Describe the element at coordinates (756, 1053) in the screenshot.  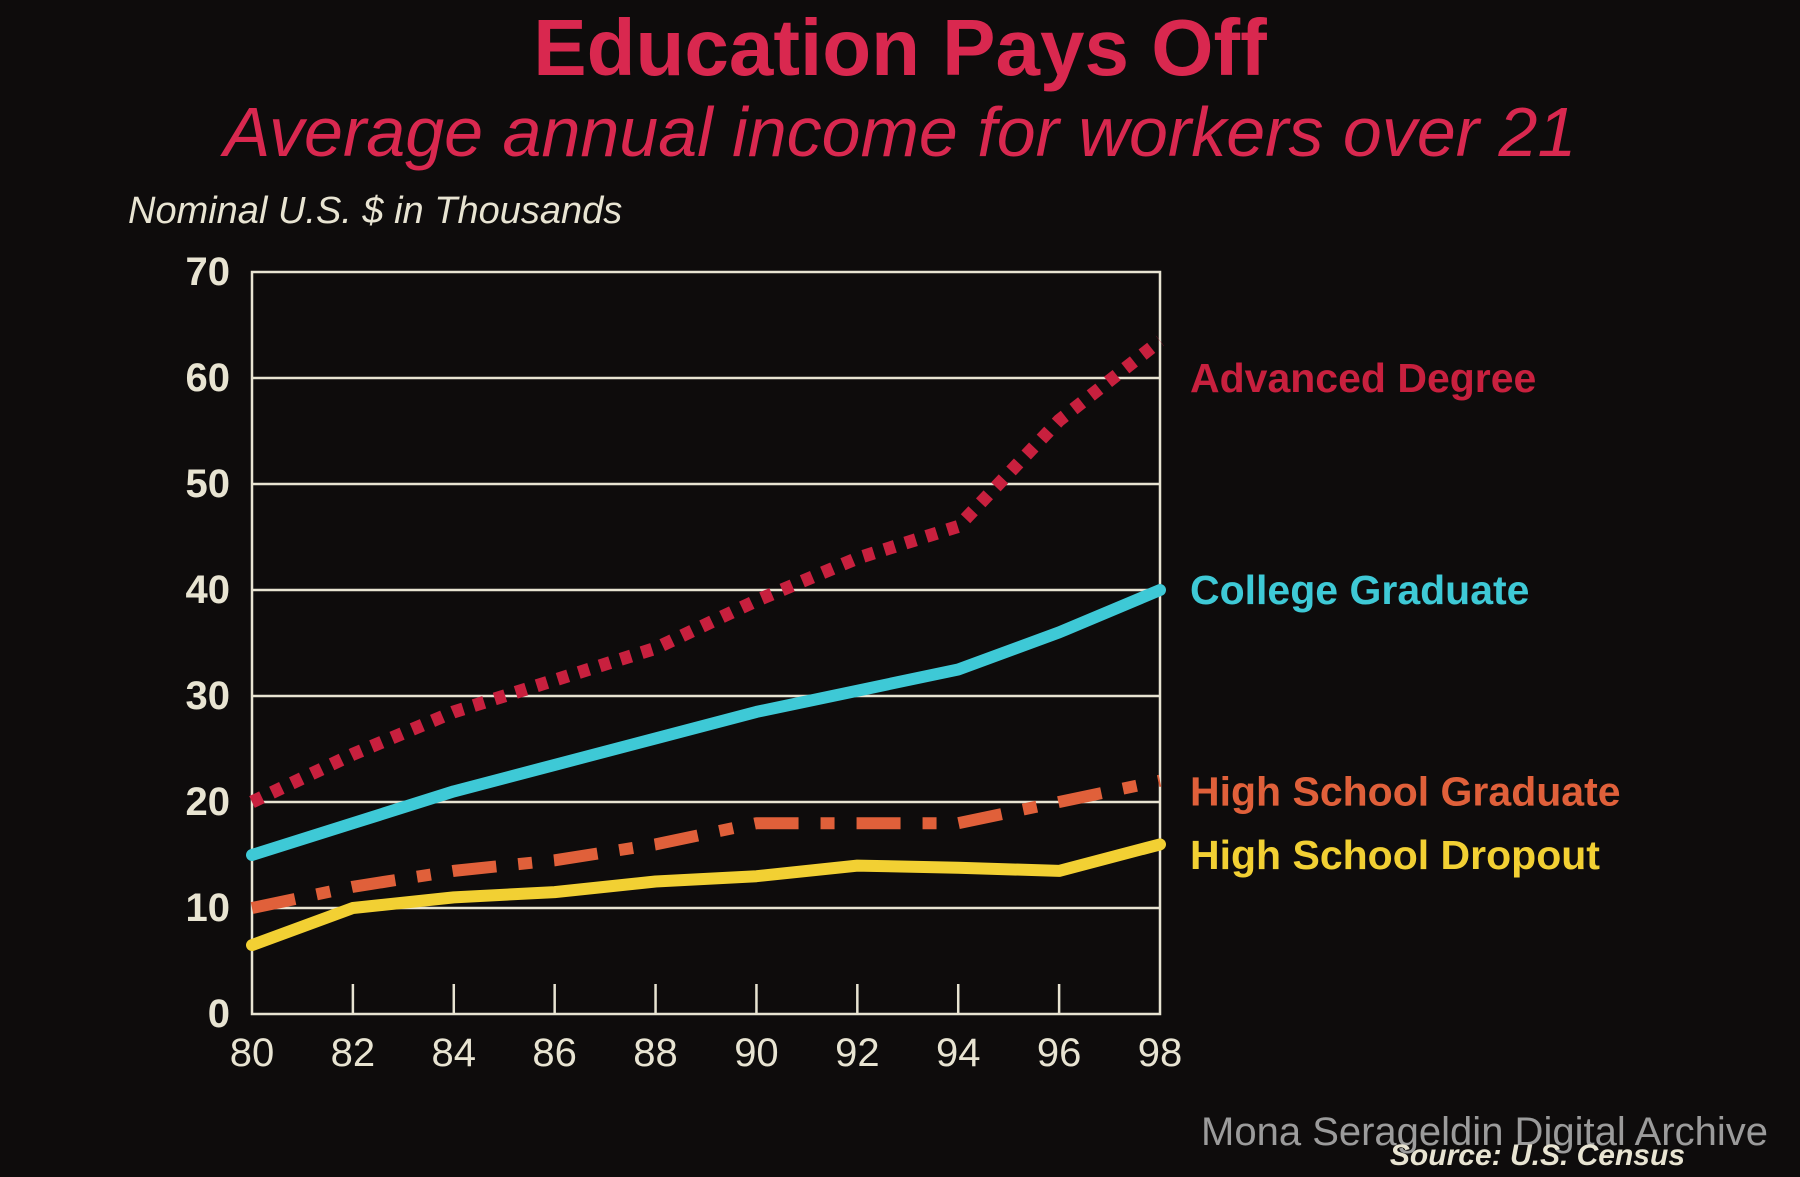
I see `x-tick-label: 90` at that location.